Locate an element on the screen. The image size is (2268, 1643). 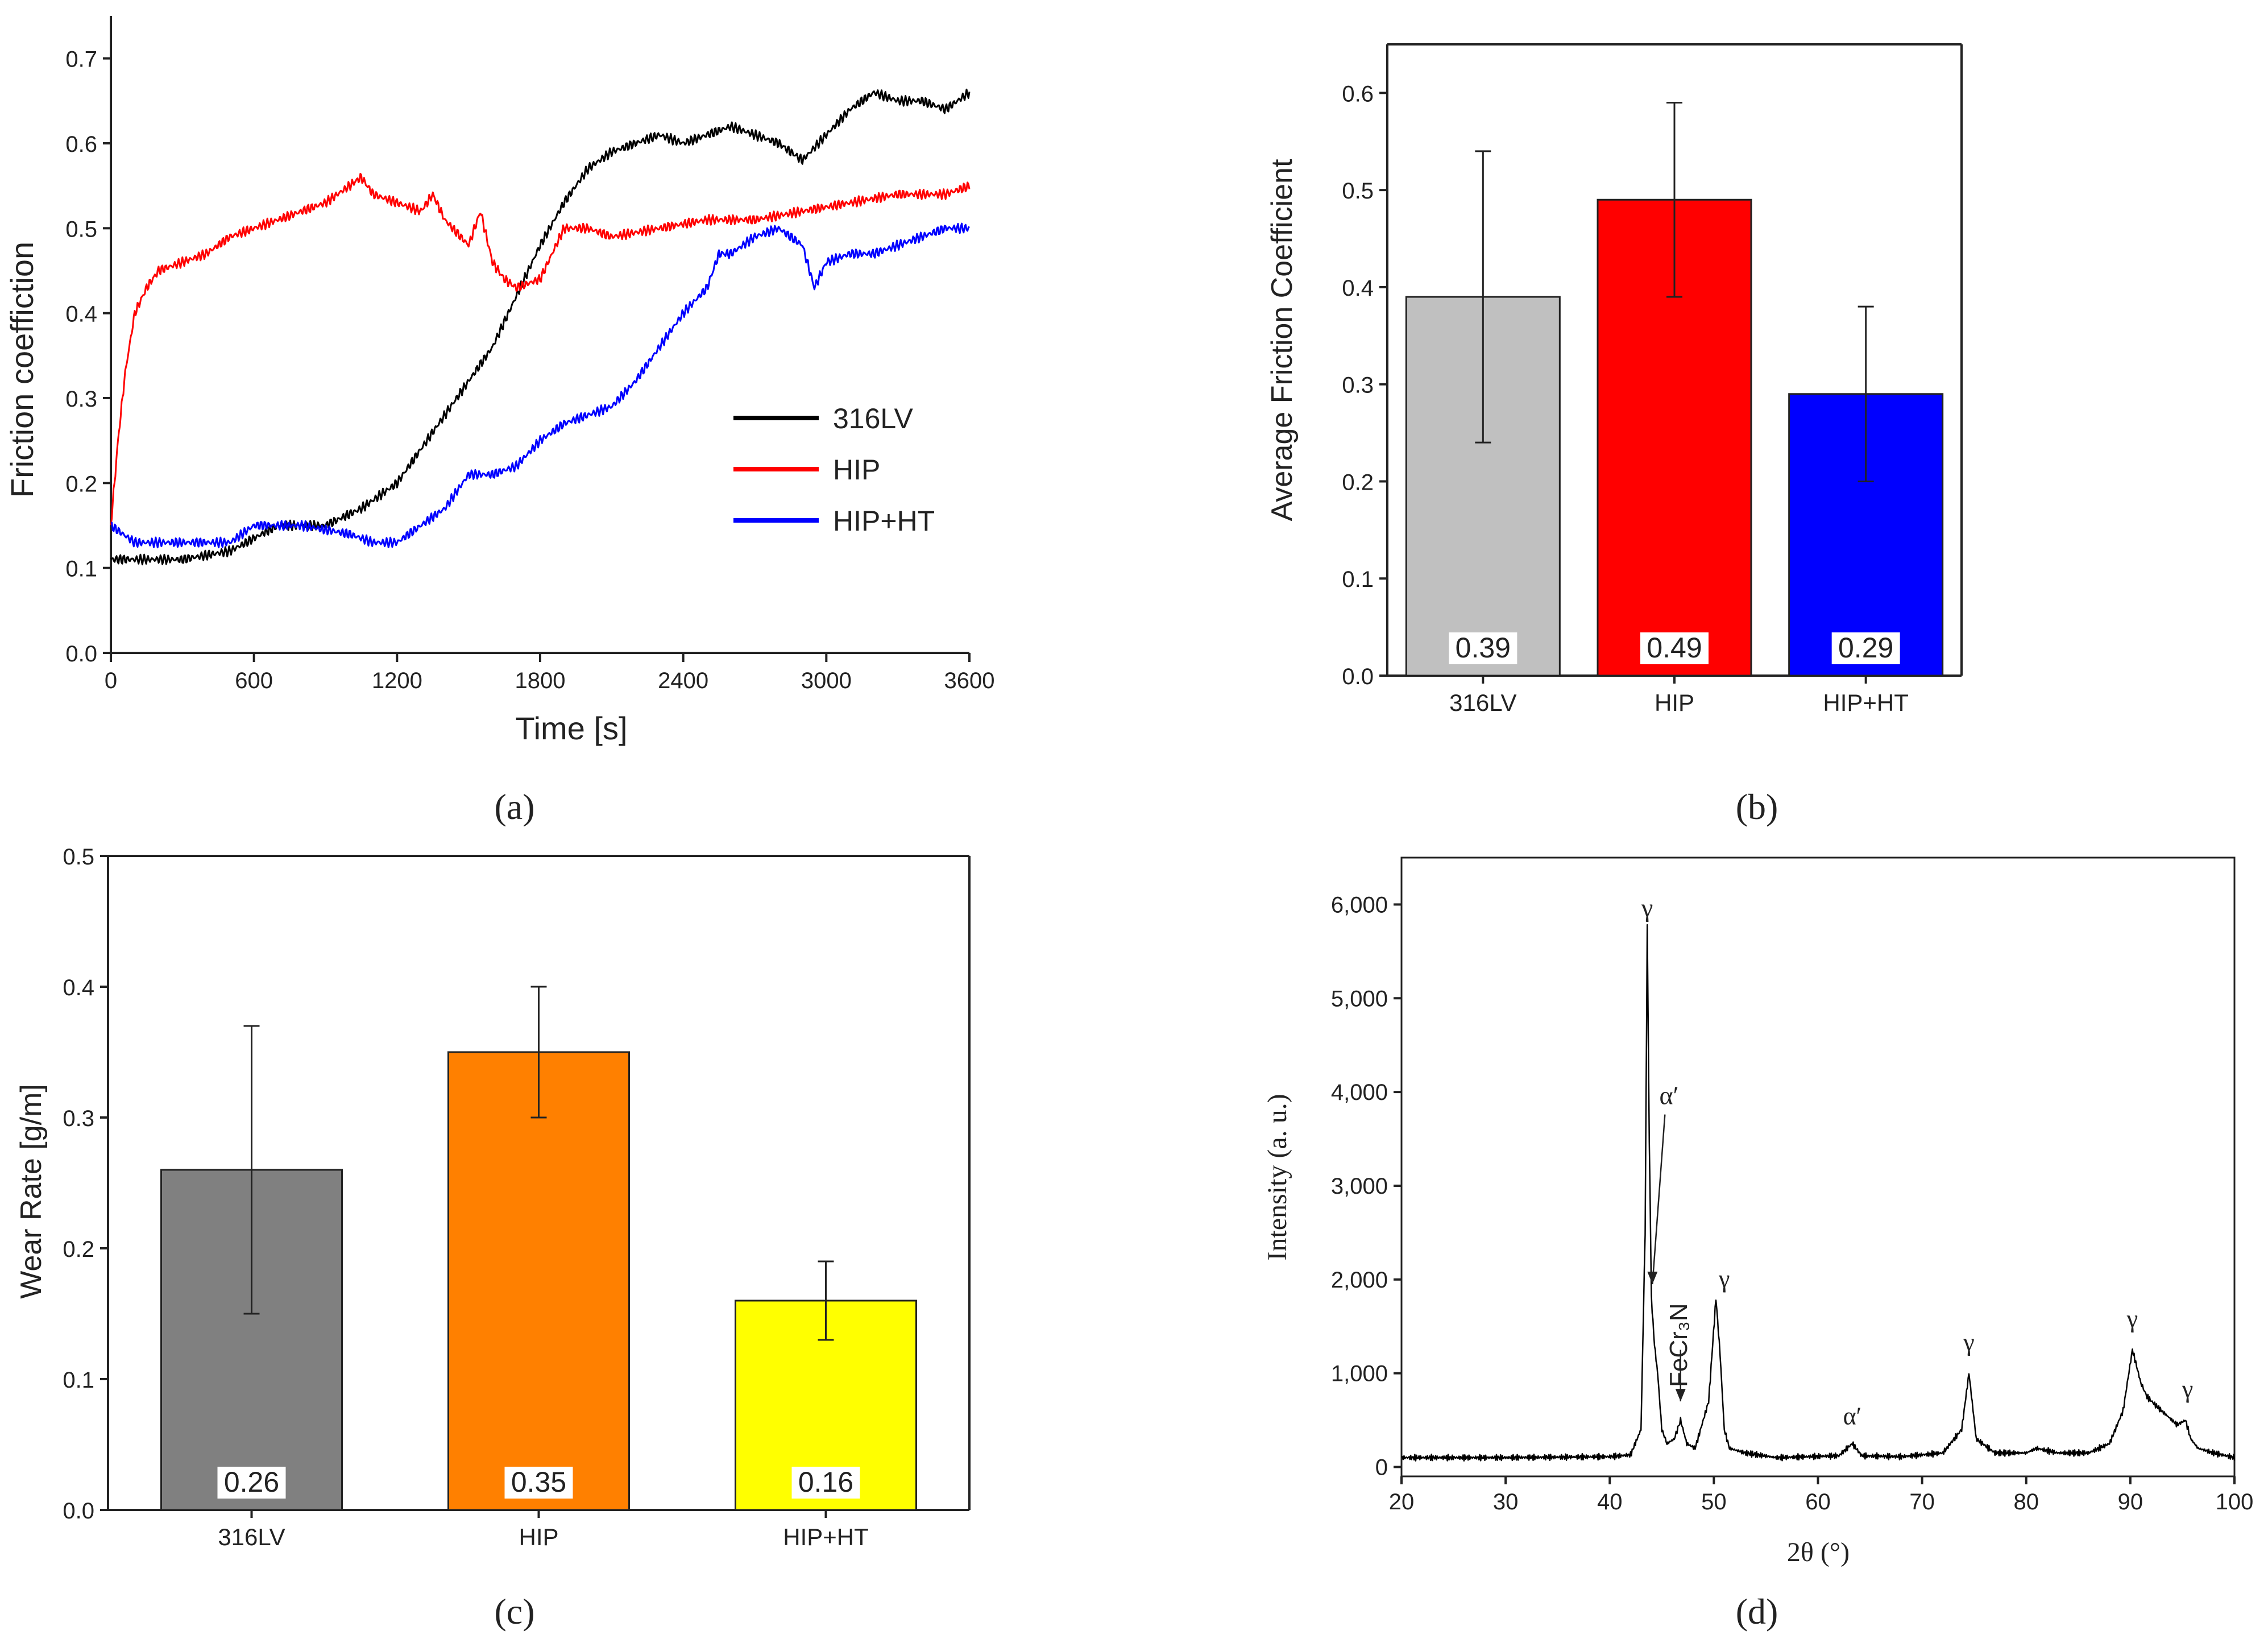
y-axis-label: Average Friction Coefficient is located at coordinates (1282, 340).